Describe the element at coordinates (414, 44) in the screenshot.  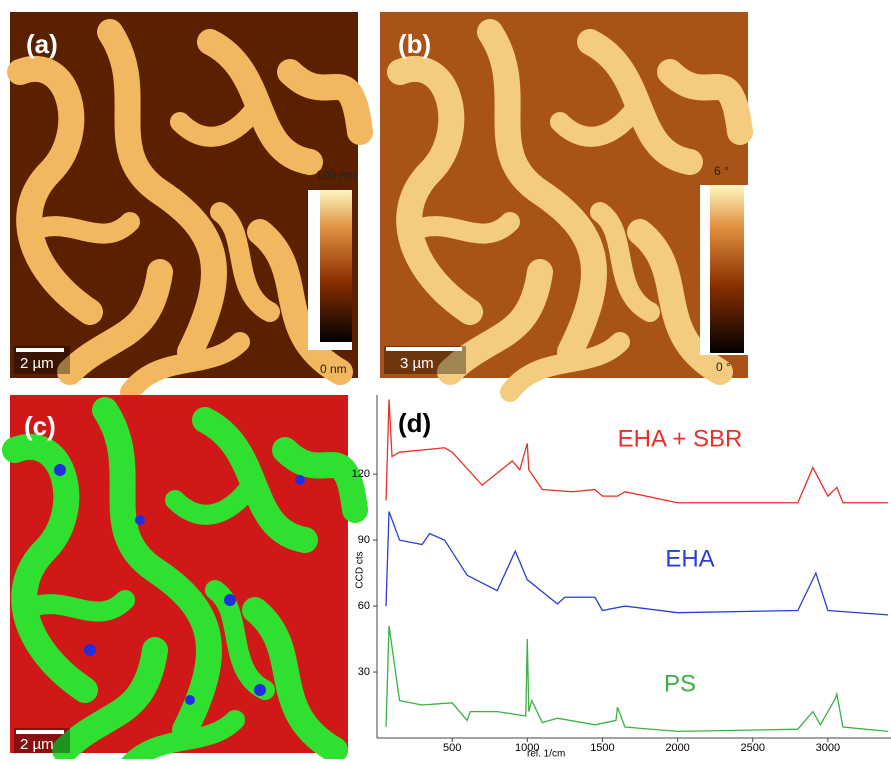
I see `panel-label: (b)` at that location.